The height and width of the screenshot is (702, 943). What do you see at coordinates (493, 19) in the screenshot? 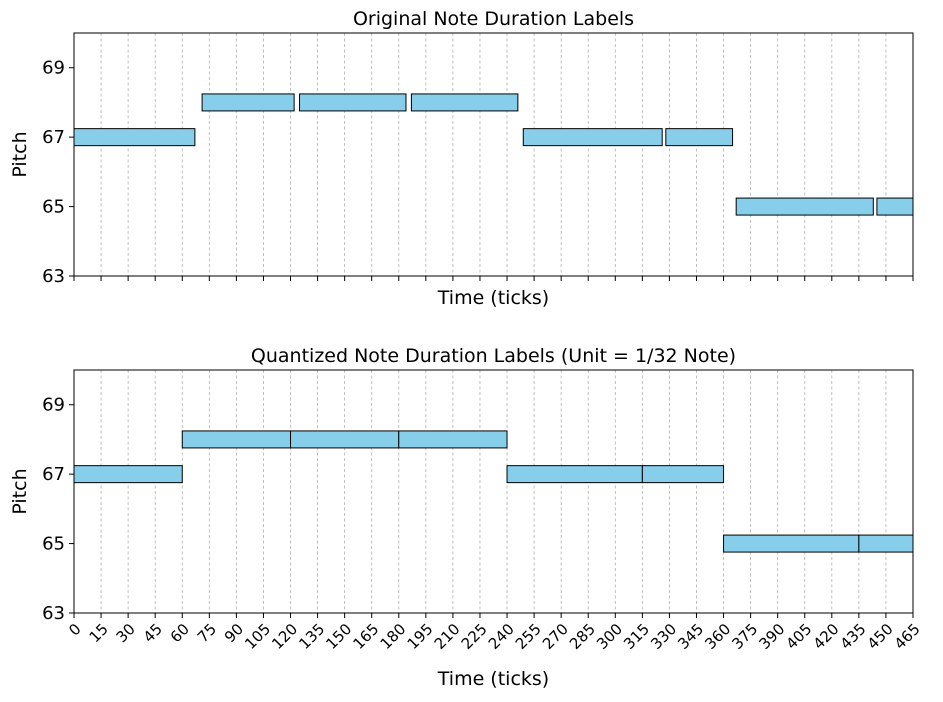
I see `chart-title: Original Note Duration Labels` at bounding box center [493, 19].